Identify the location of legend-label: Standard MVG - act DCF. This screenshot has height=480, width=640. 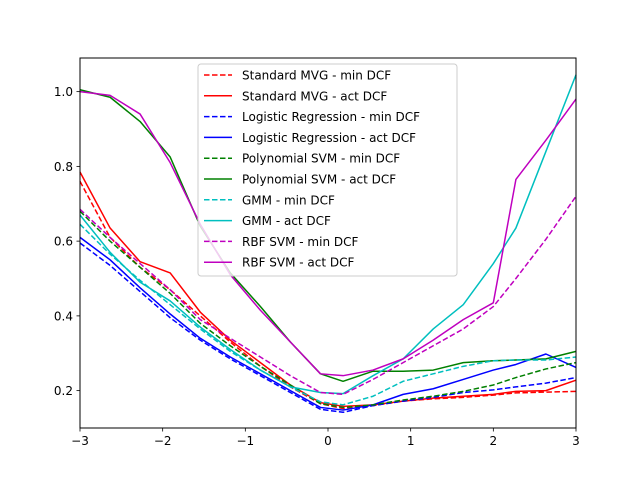
(314, 96).